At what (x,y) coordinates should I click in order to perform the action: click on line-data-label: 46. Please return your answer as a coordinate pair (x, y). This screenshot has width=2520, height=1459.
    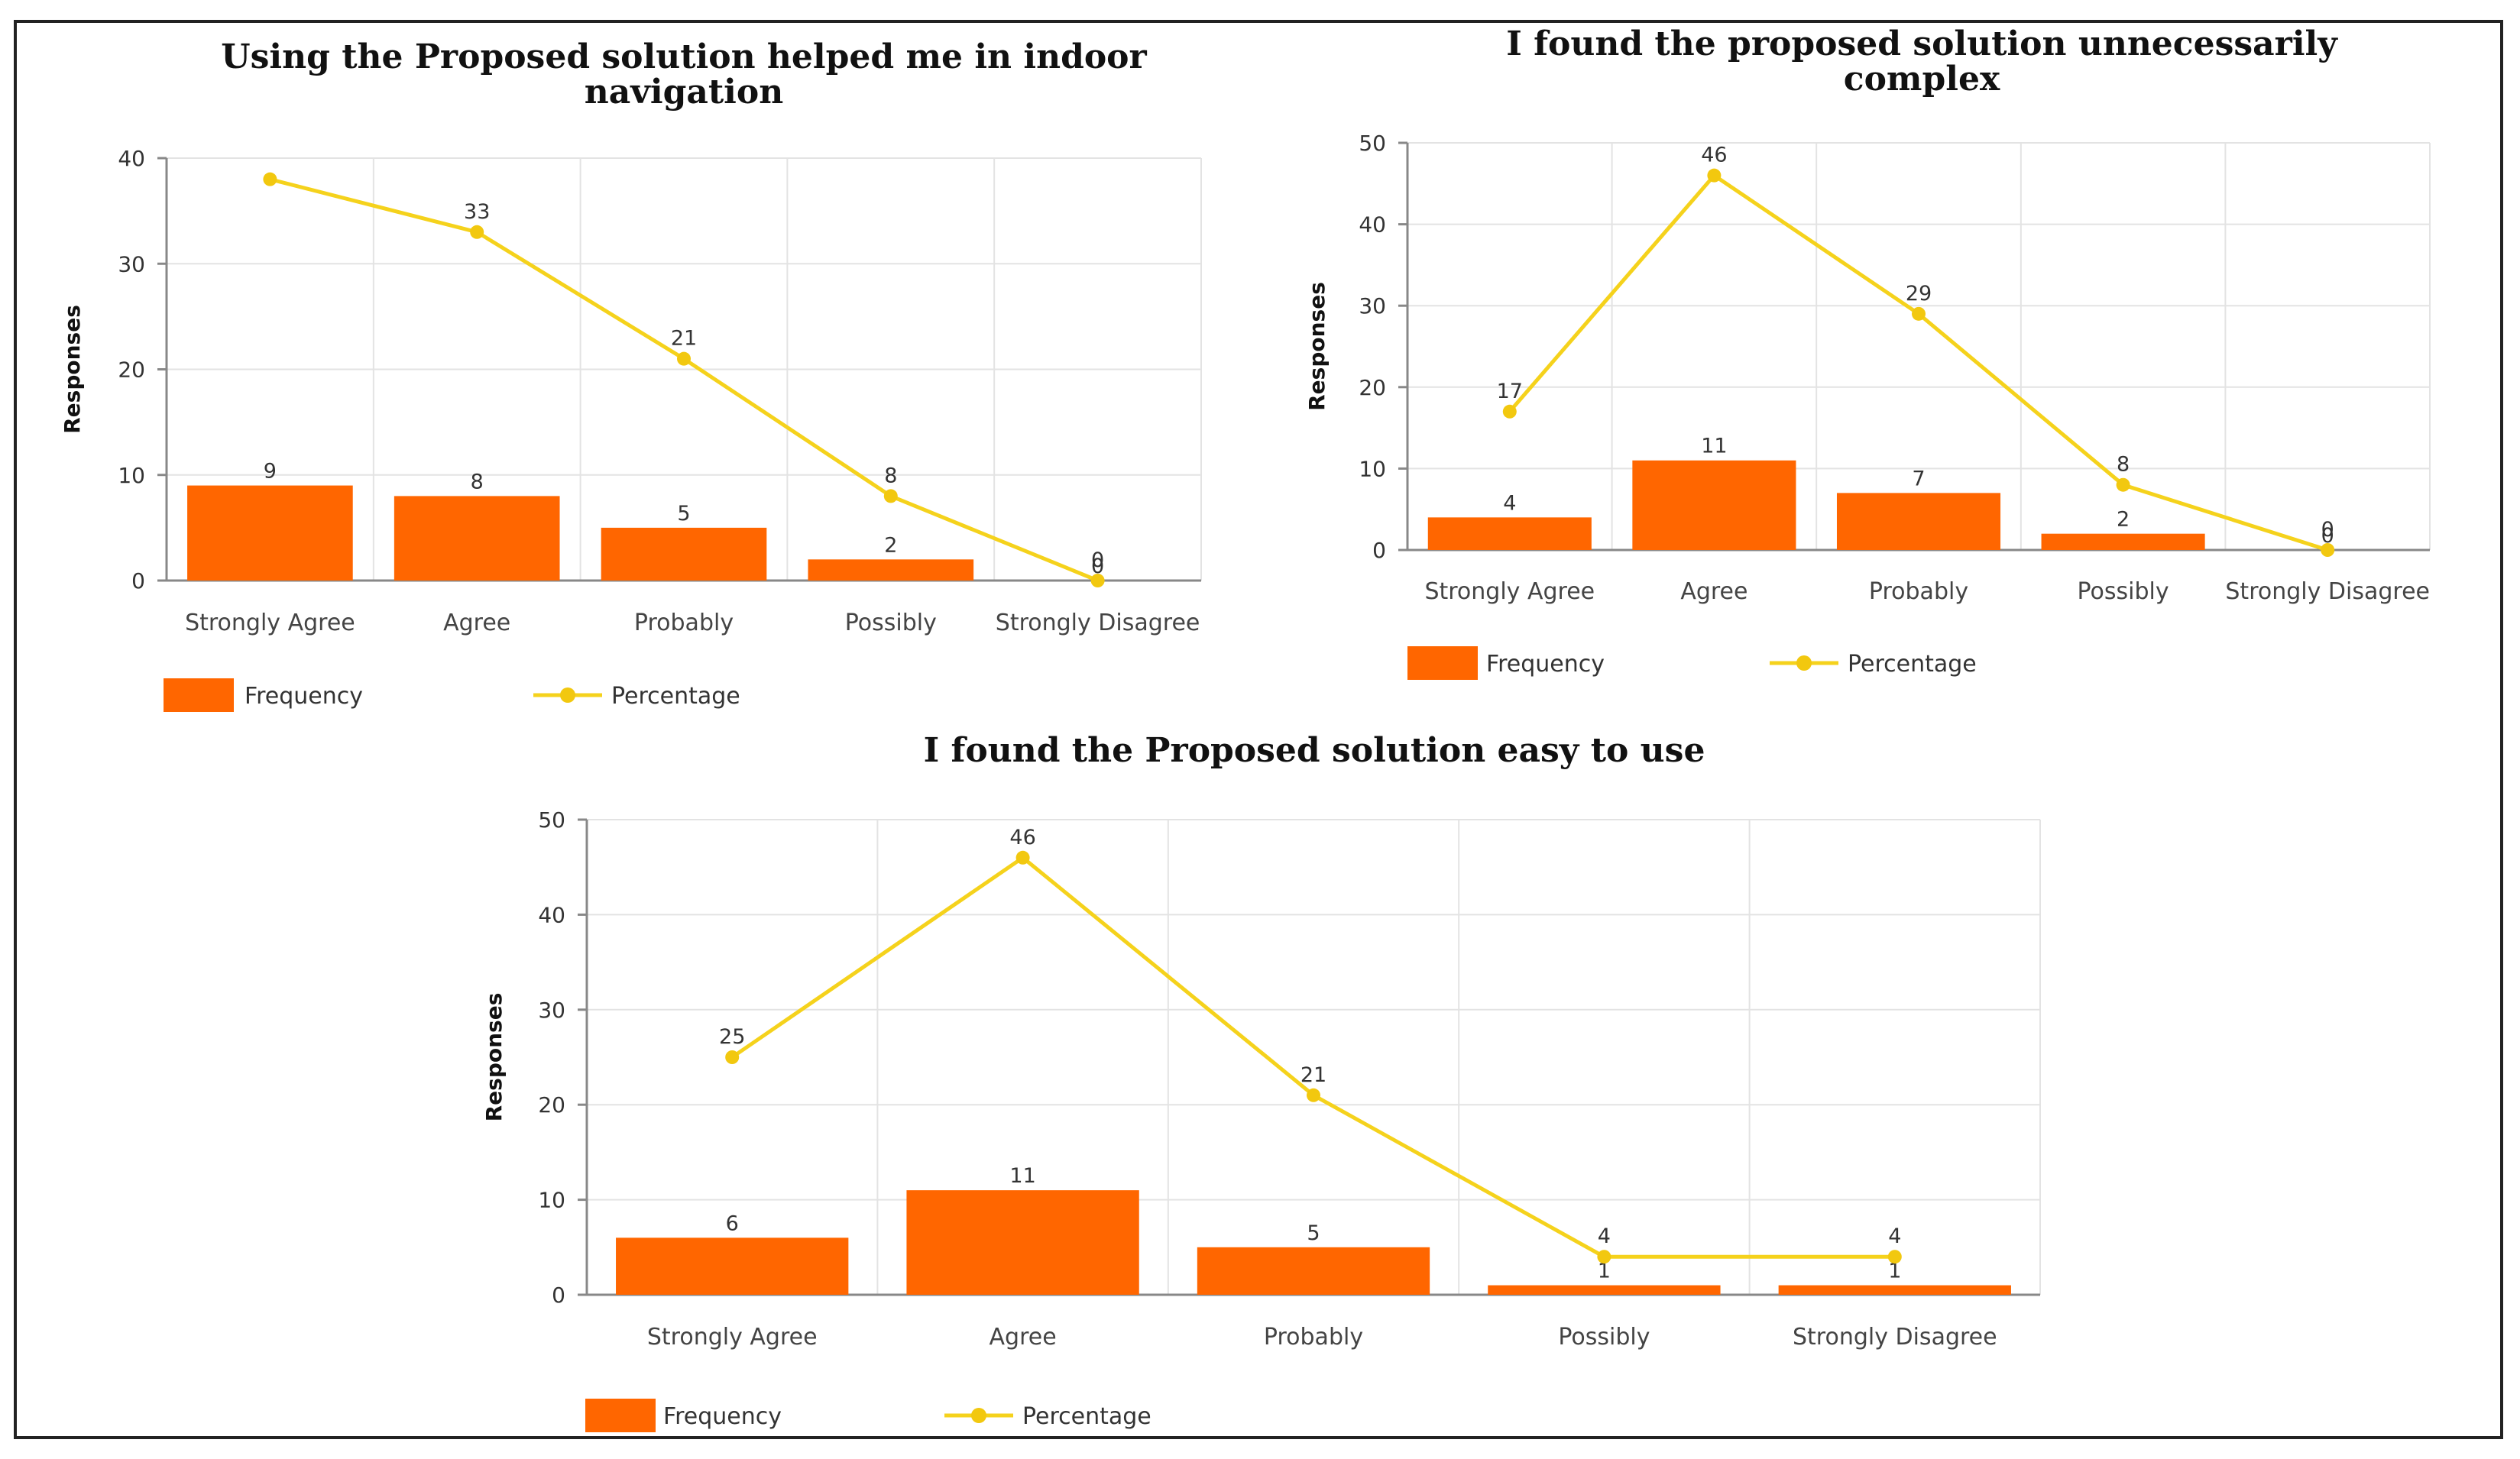
    Looking at the image, I should click on (1022, 838).